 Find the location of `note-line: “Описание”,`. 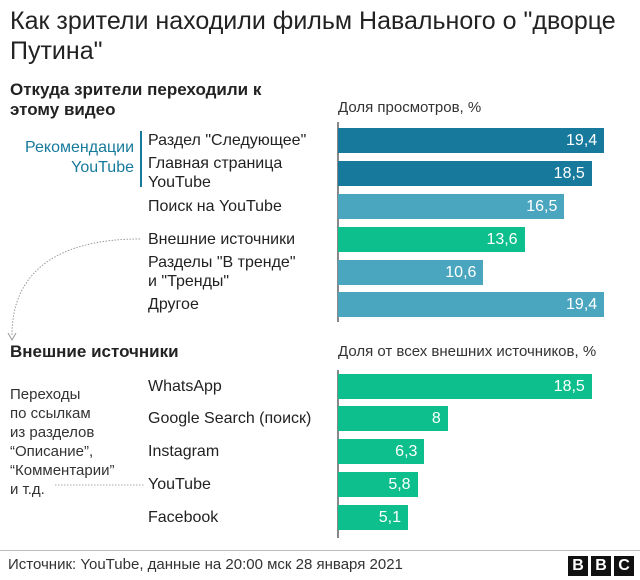

note-line: “Описание”, is located at coordinates (52, 451).